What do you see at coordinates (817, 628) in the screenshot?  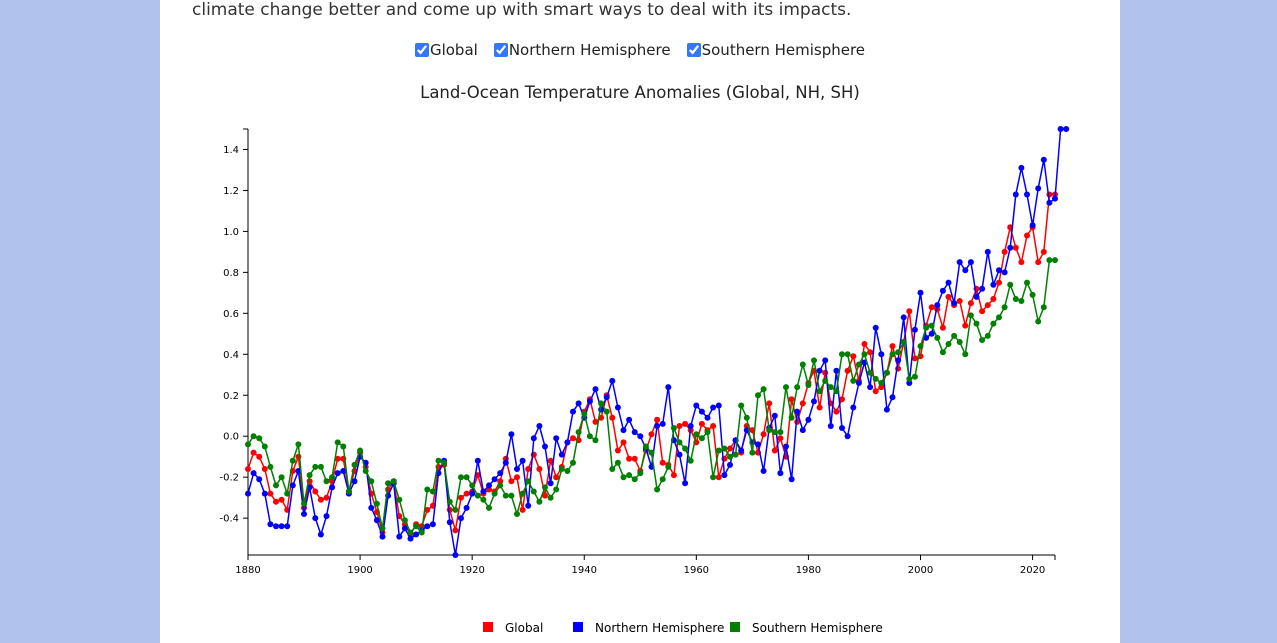 I see `legend-label-southern-hemisphere: Southern Hemisphere` at bounding box center [817, 628].